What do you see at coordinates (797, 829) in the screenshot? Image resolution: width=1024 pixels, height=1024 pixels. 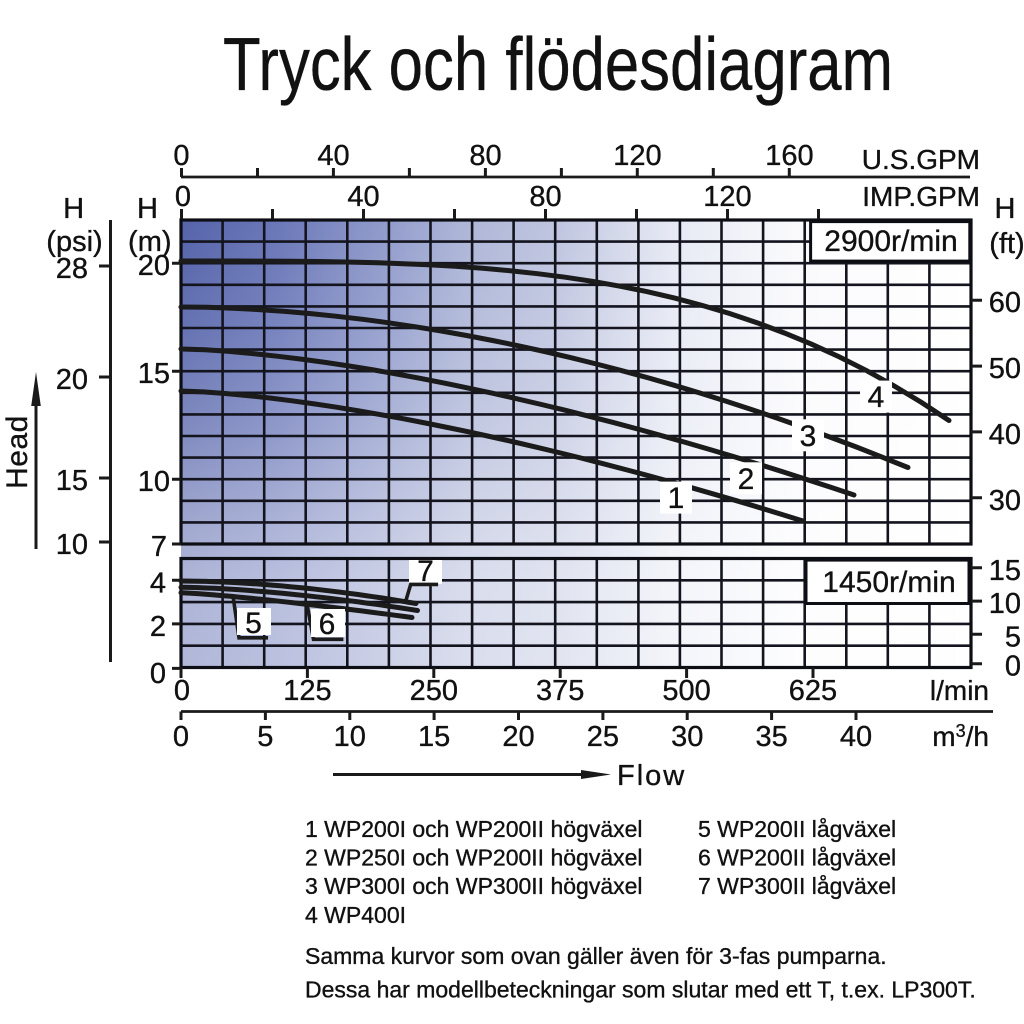 I see `svg-text: 5 WP200II lågväxel` at bounding box center [797, 829].